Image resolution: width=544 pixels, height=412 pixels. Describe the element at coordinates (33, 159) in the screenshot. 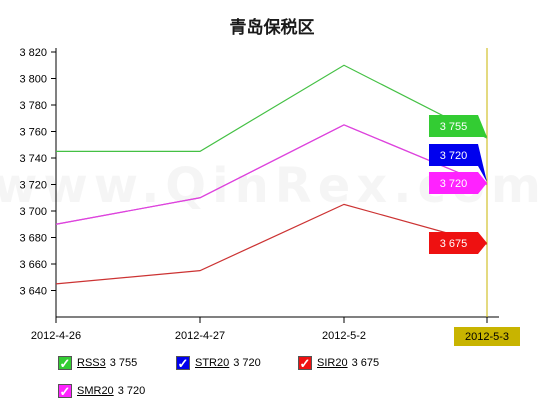

I see `y-tick-label: 3 740` at that location.